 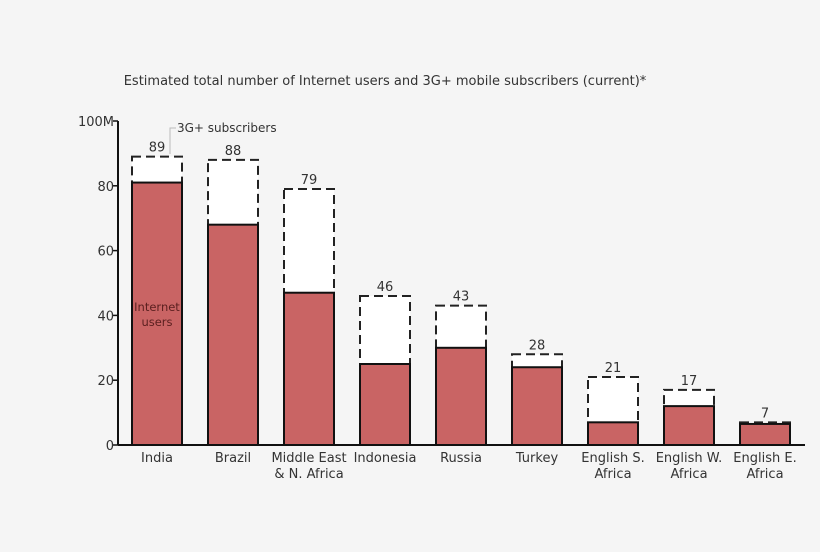 I want to click on y-tick-label: 20, so click(x=105, y=381).